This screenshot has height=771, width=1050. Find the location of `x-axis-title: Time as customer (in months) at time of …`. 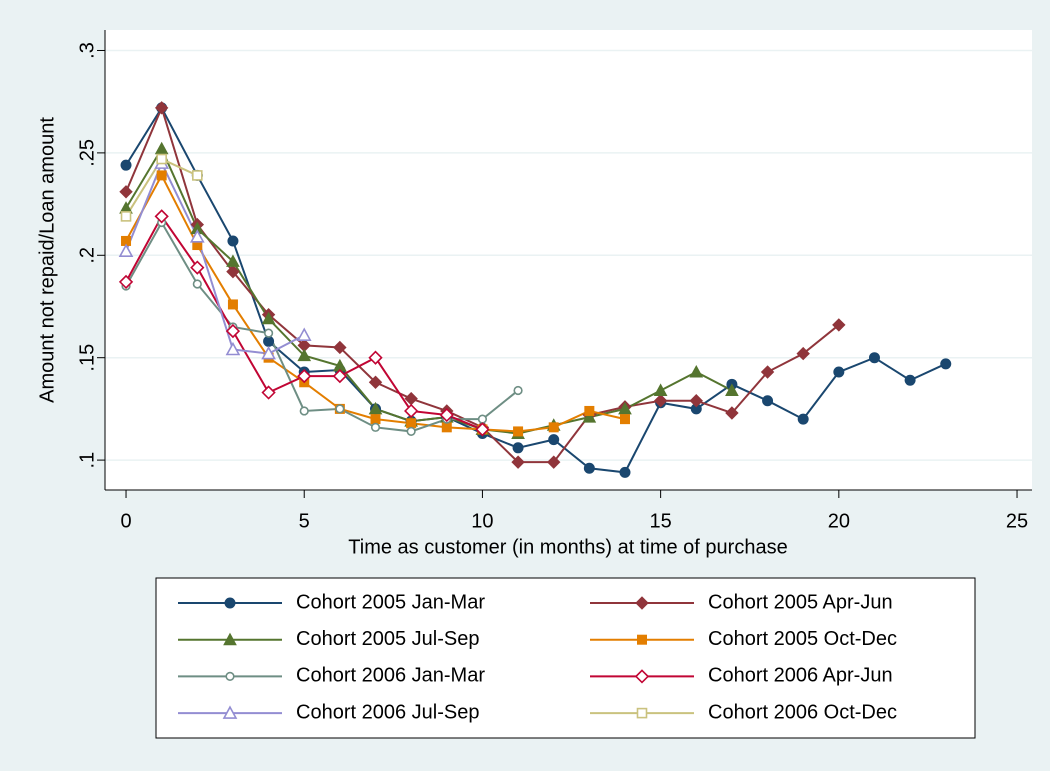

x-axis-title: Time as customer (in months) at time of … is located at coordinates (567, 547).